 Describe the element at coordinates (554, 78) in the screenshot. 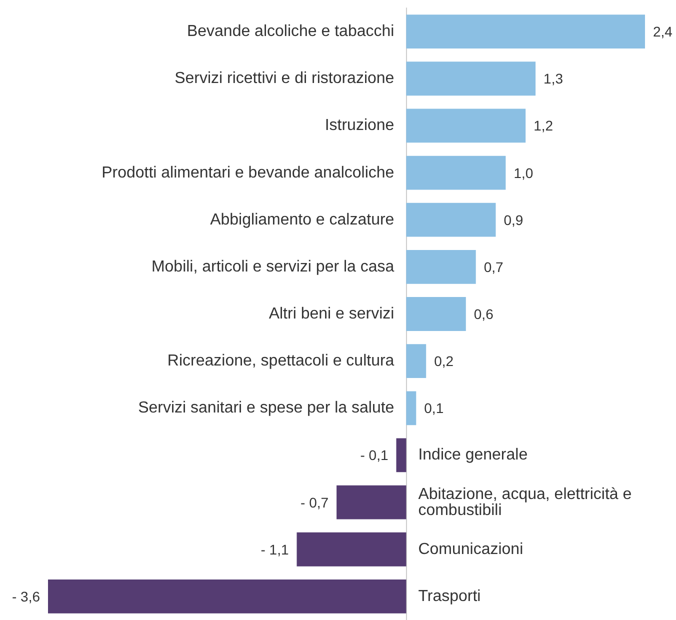

I see `data-label: 1,3` at that location.